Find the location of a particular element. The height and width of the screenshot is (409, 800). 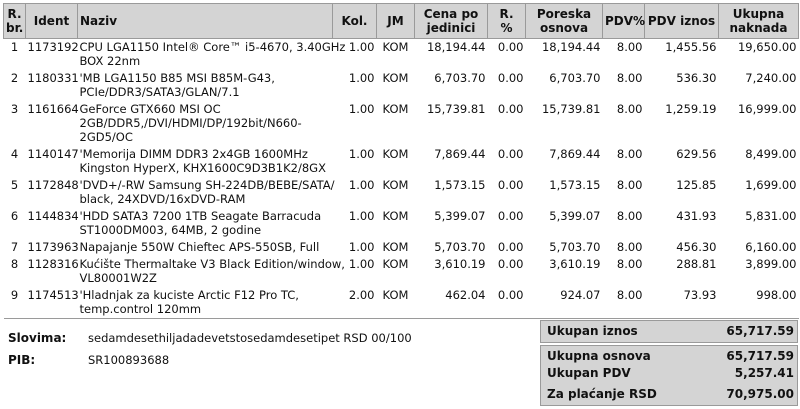

row-naziv-line: ST1000DM003, 64MB, 2 godine is located at coordinates (170, 230).